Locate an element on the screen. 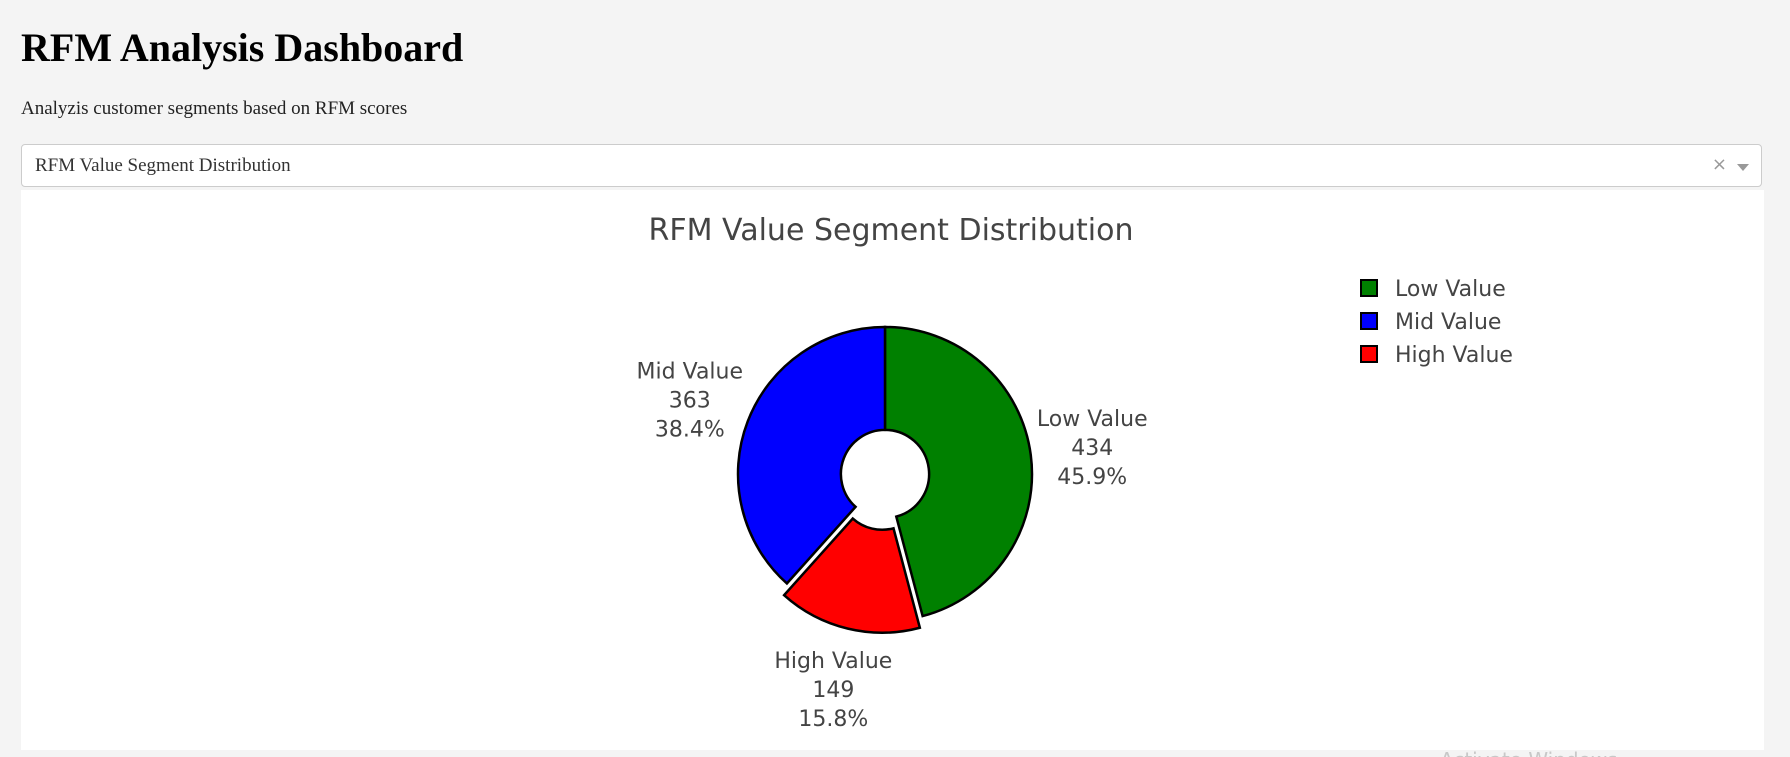 This screenshot has width=1790, height=757. slice-label-low-value: Low Value 434 45.9% is located at coordinates (1092, 448).